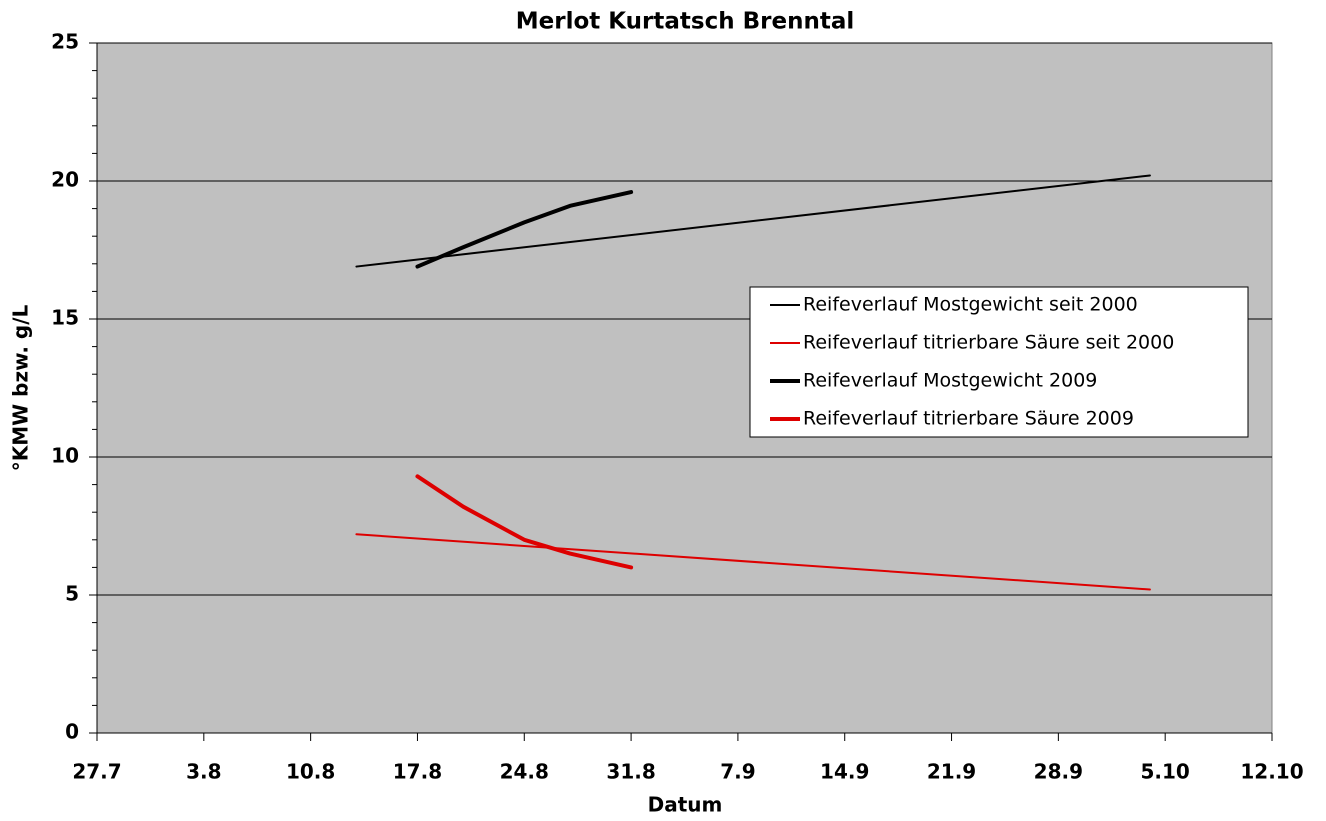 This screenshot has width=1326, height=821. Describe the element at coordinates (685, 22) in the screenshot. I see `chart-title: Merlot Kurtatsch Brenntal` at that location.